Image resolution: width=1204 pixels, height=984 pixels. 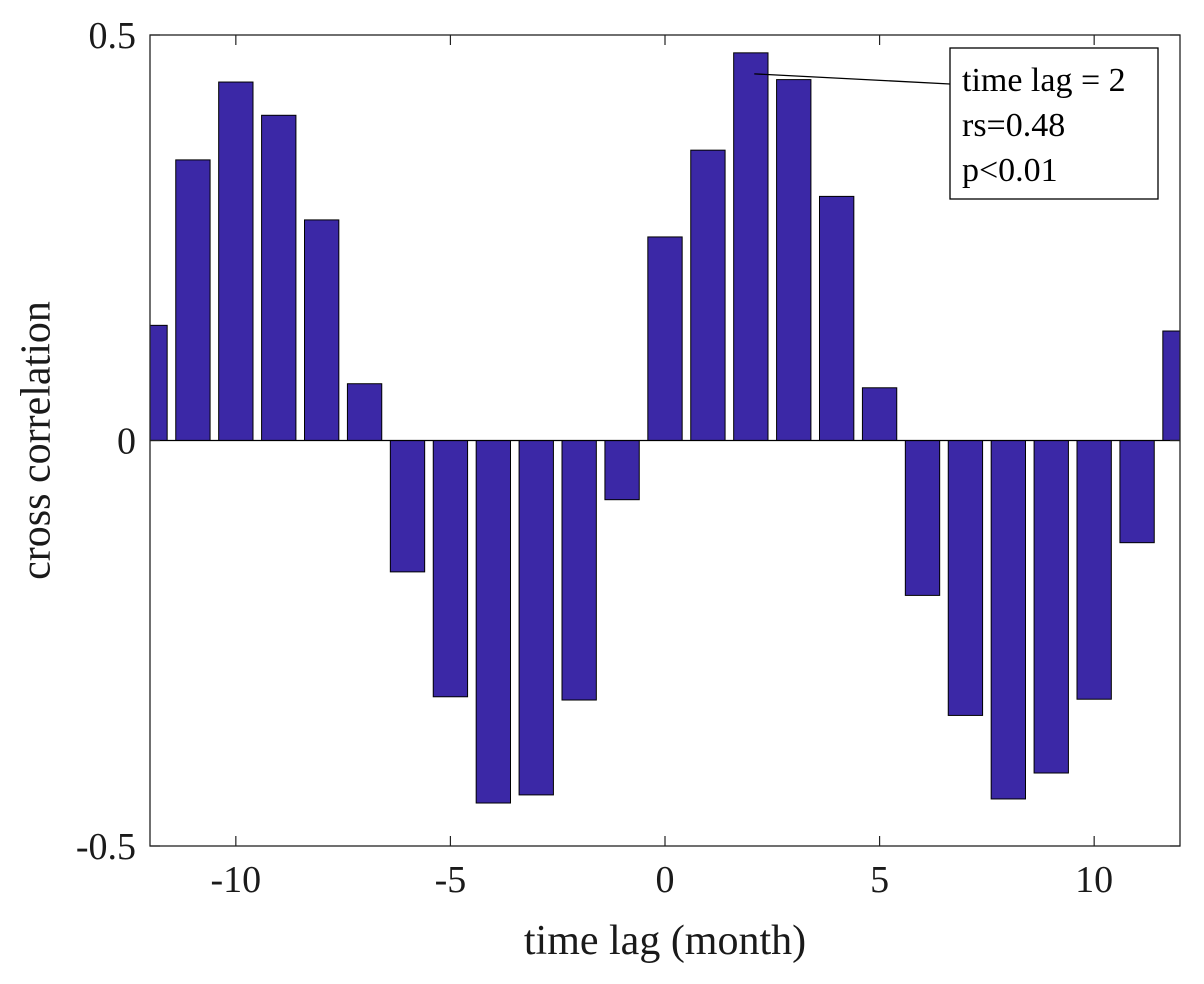 What do you see at coordinates (579, 570) in the screenshot?
I see `bar-lag--2` at bounding box center [579, 570].